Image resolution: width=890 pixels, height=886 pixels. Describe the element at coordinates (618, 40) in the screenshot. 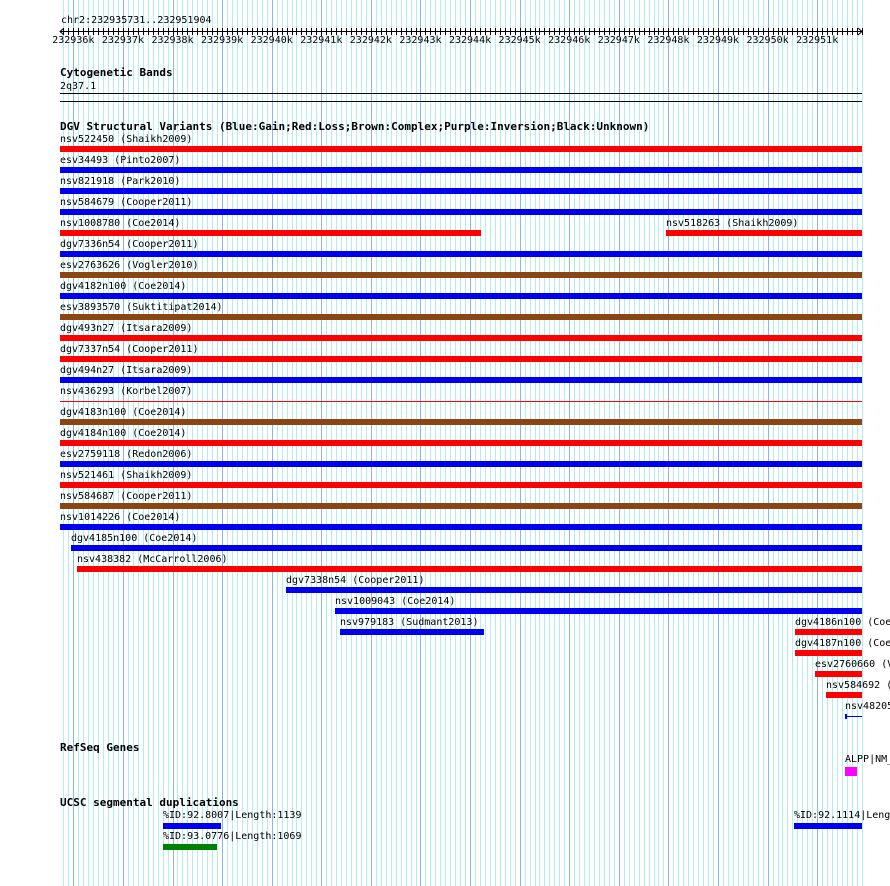

I see `ruler-tick-label: 232947k` at that location.